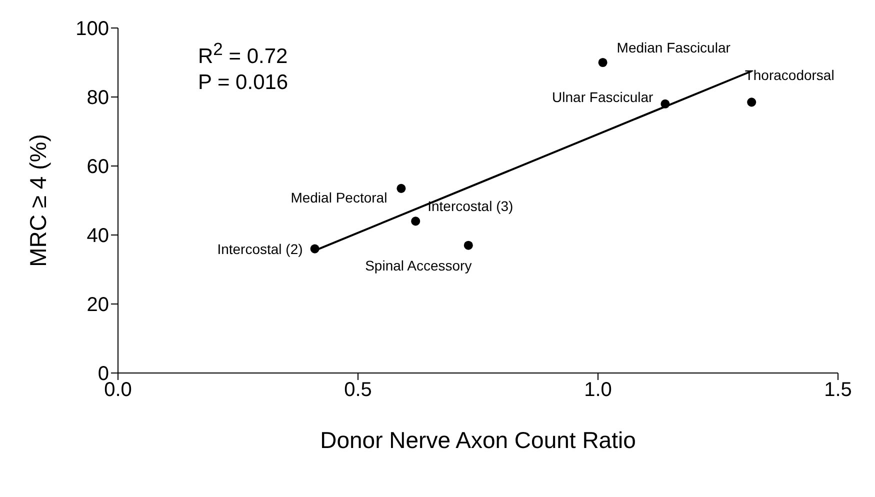  What do you see at coordinates (478, 440) in the screenshot?
I see `x-axis-title: Donor Nerve Axon Count Ratio` at bounding box center [478, 440].